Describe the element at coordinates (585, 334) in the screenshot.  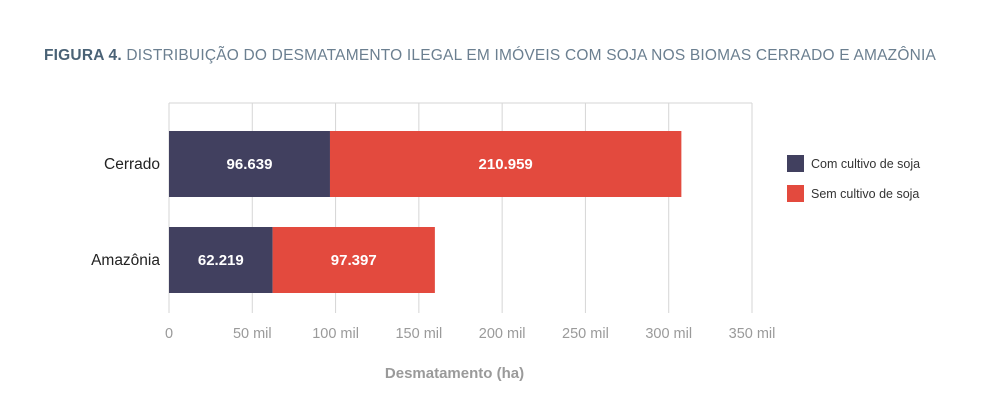
I see `x-tick-label: 250 mil` at that location.